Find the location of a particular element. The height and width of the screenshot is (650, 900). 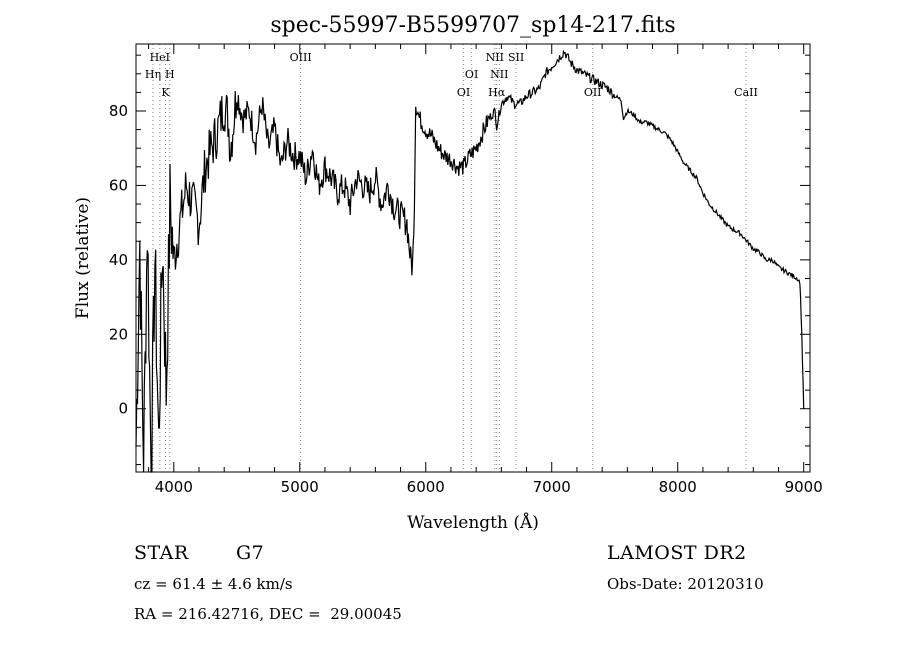

spectral-line-label: Hη is located at coordinates (153, 74).